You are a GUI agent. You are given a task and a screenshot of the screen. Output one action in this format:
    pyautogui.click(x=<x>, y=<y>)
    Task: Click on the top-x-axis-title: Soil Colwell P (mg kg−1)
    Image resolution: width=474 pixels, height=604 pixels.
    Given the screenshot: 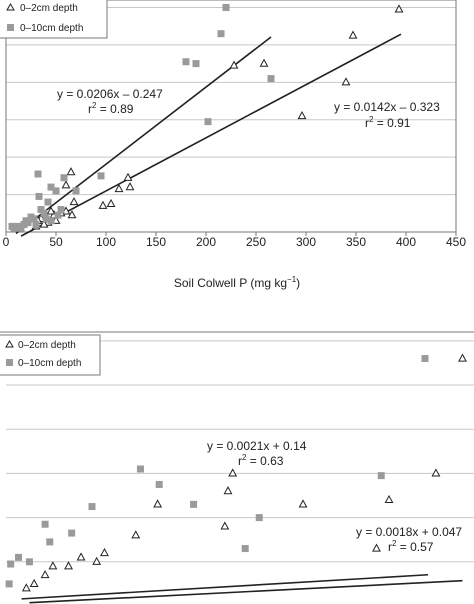 What is the action you would take?
    pyautogui.click(x=237, y=282)
    